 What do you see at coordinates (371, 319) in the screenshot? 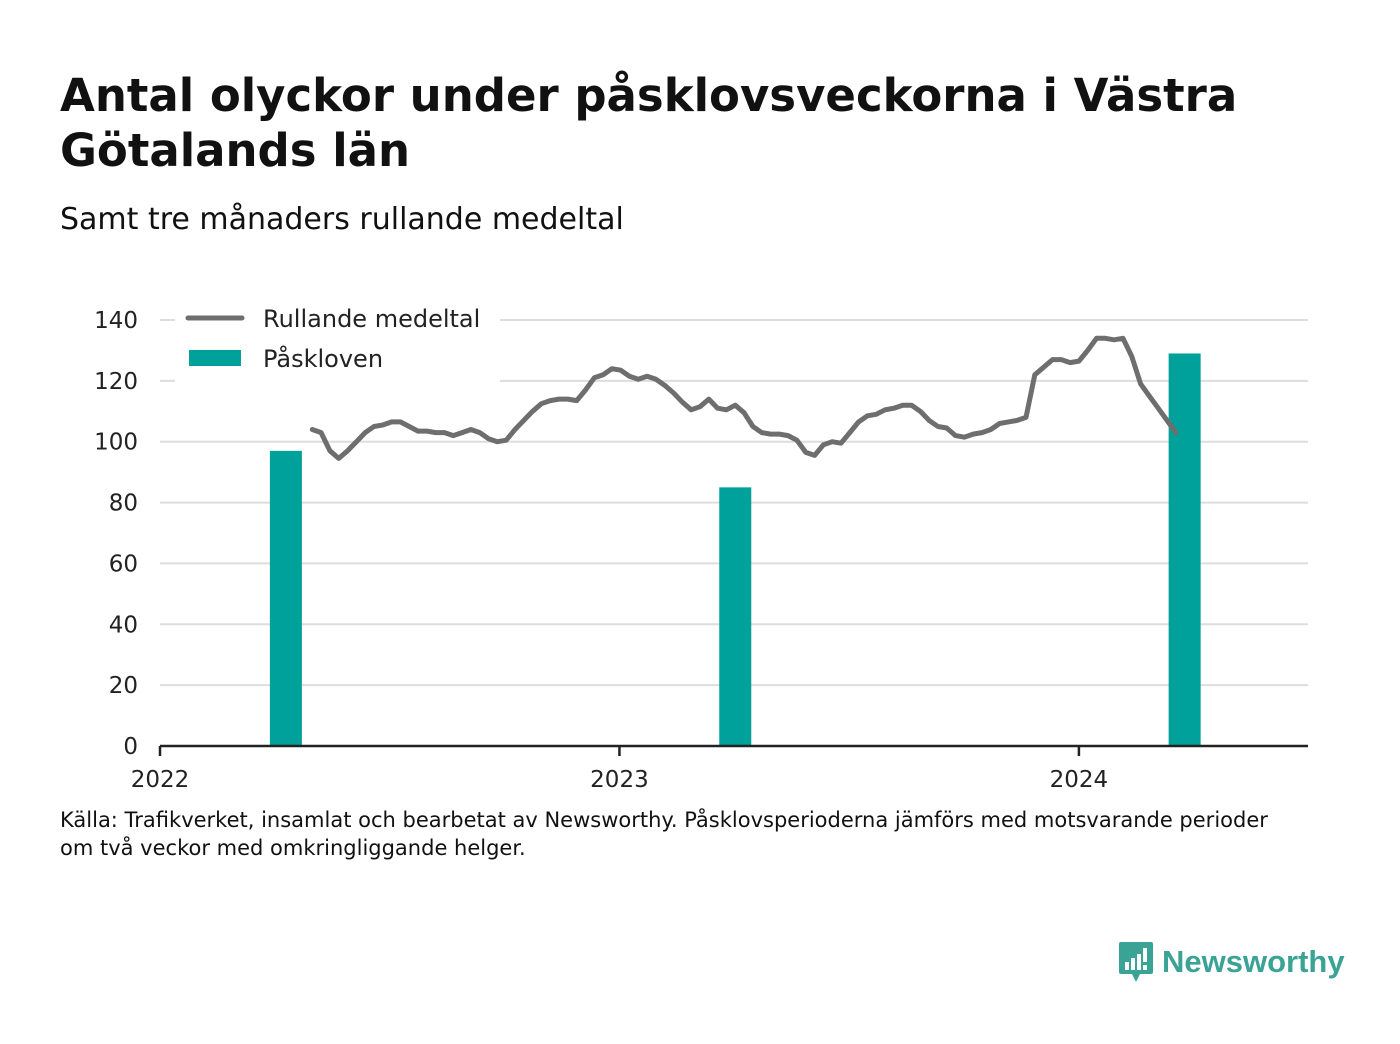
I see `legend-label-line: Rullande medeltal` at bounding box center [371, 319].